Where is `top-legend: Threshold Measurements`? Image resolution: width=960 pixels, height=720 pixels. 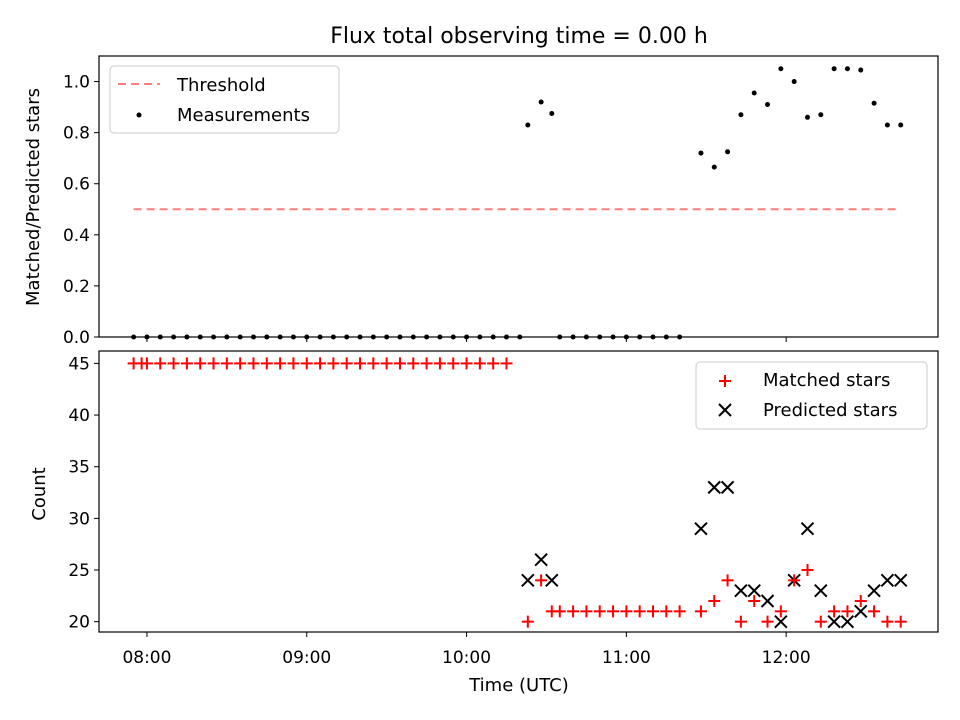 top-legend: Threshold Measurements is located at coordinates (224, 99).